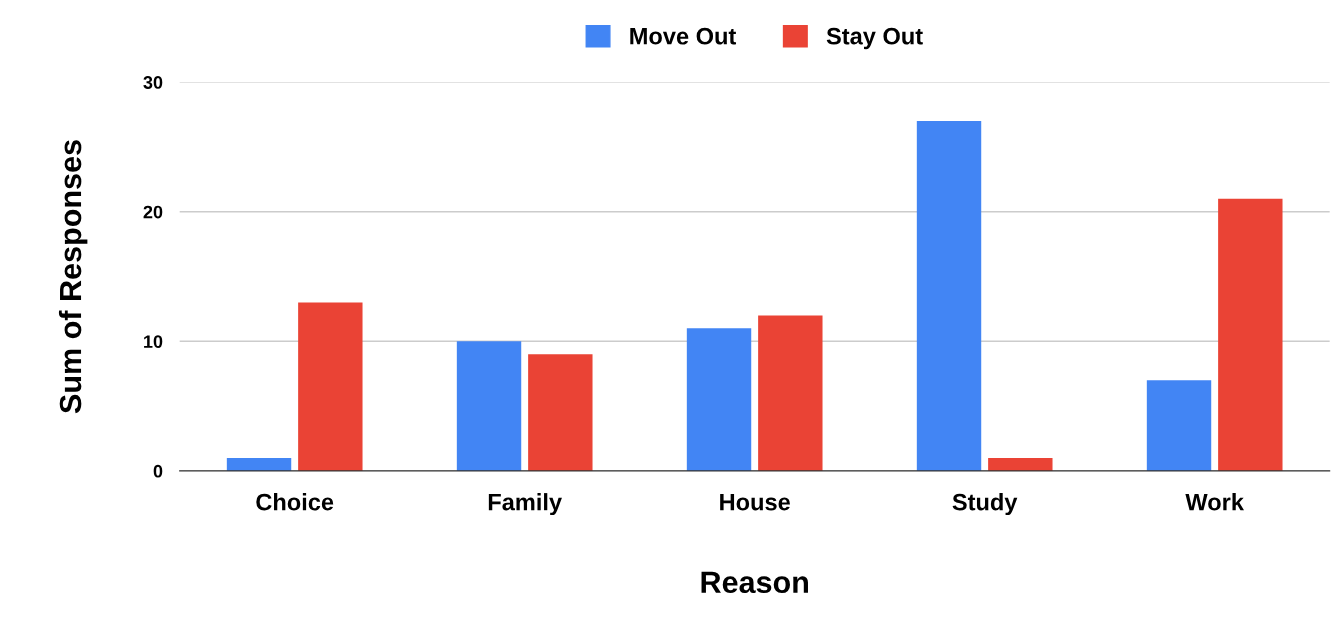 This screenshot has height=627, width=1331. I want to click on y-tick-label: 30, so click(153, 82).